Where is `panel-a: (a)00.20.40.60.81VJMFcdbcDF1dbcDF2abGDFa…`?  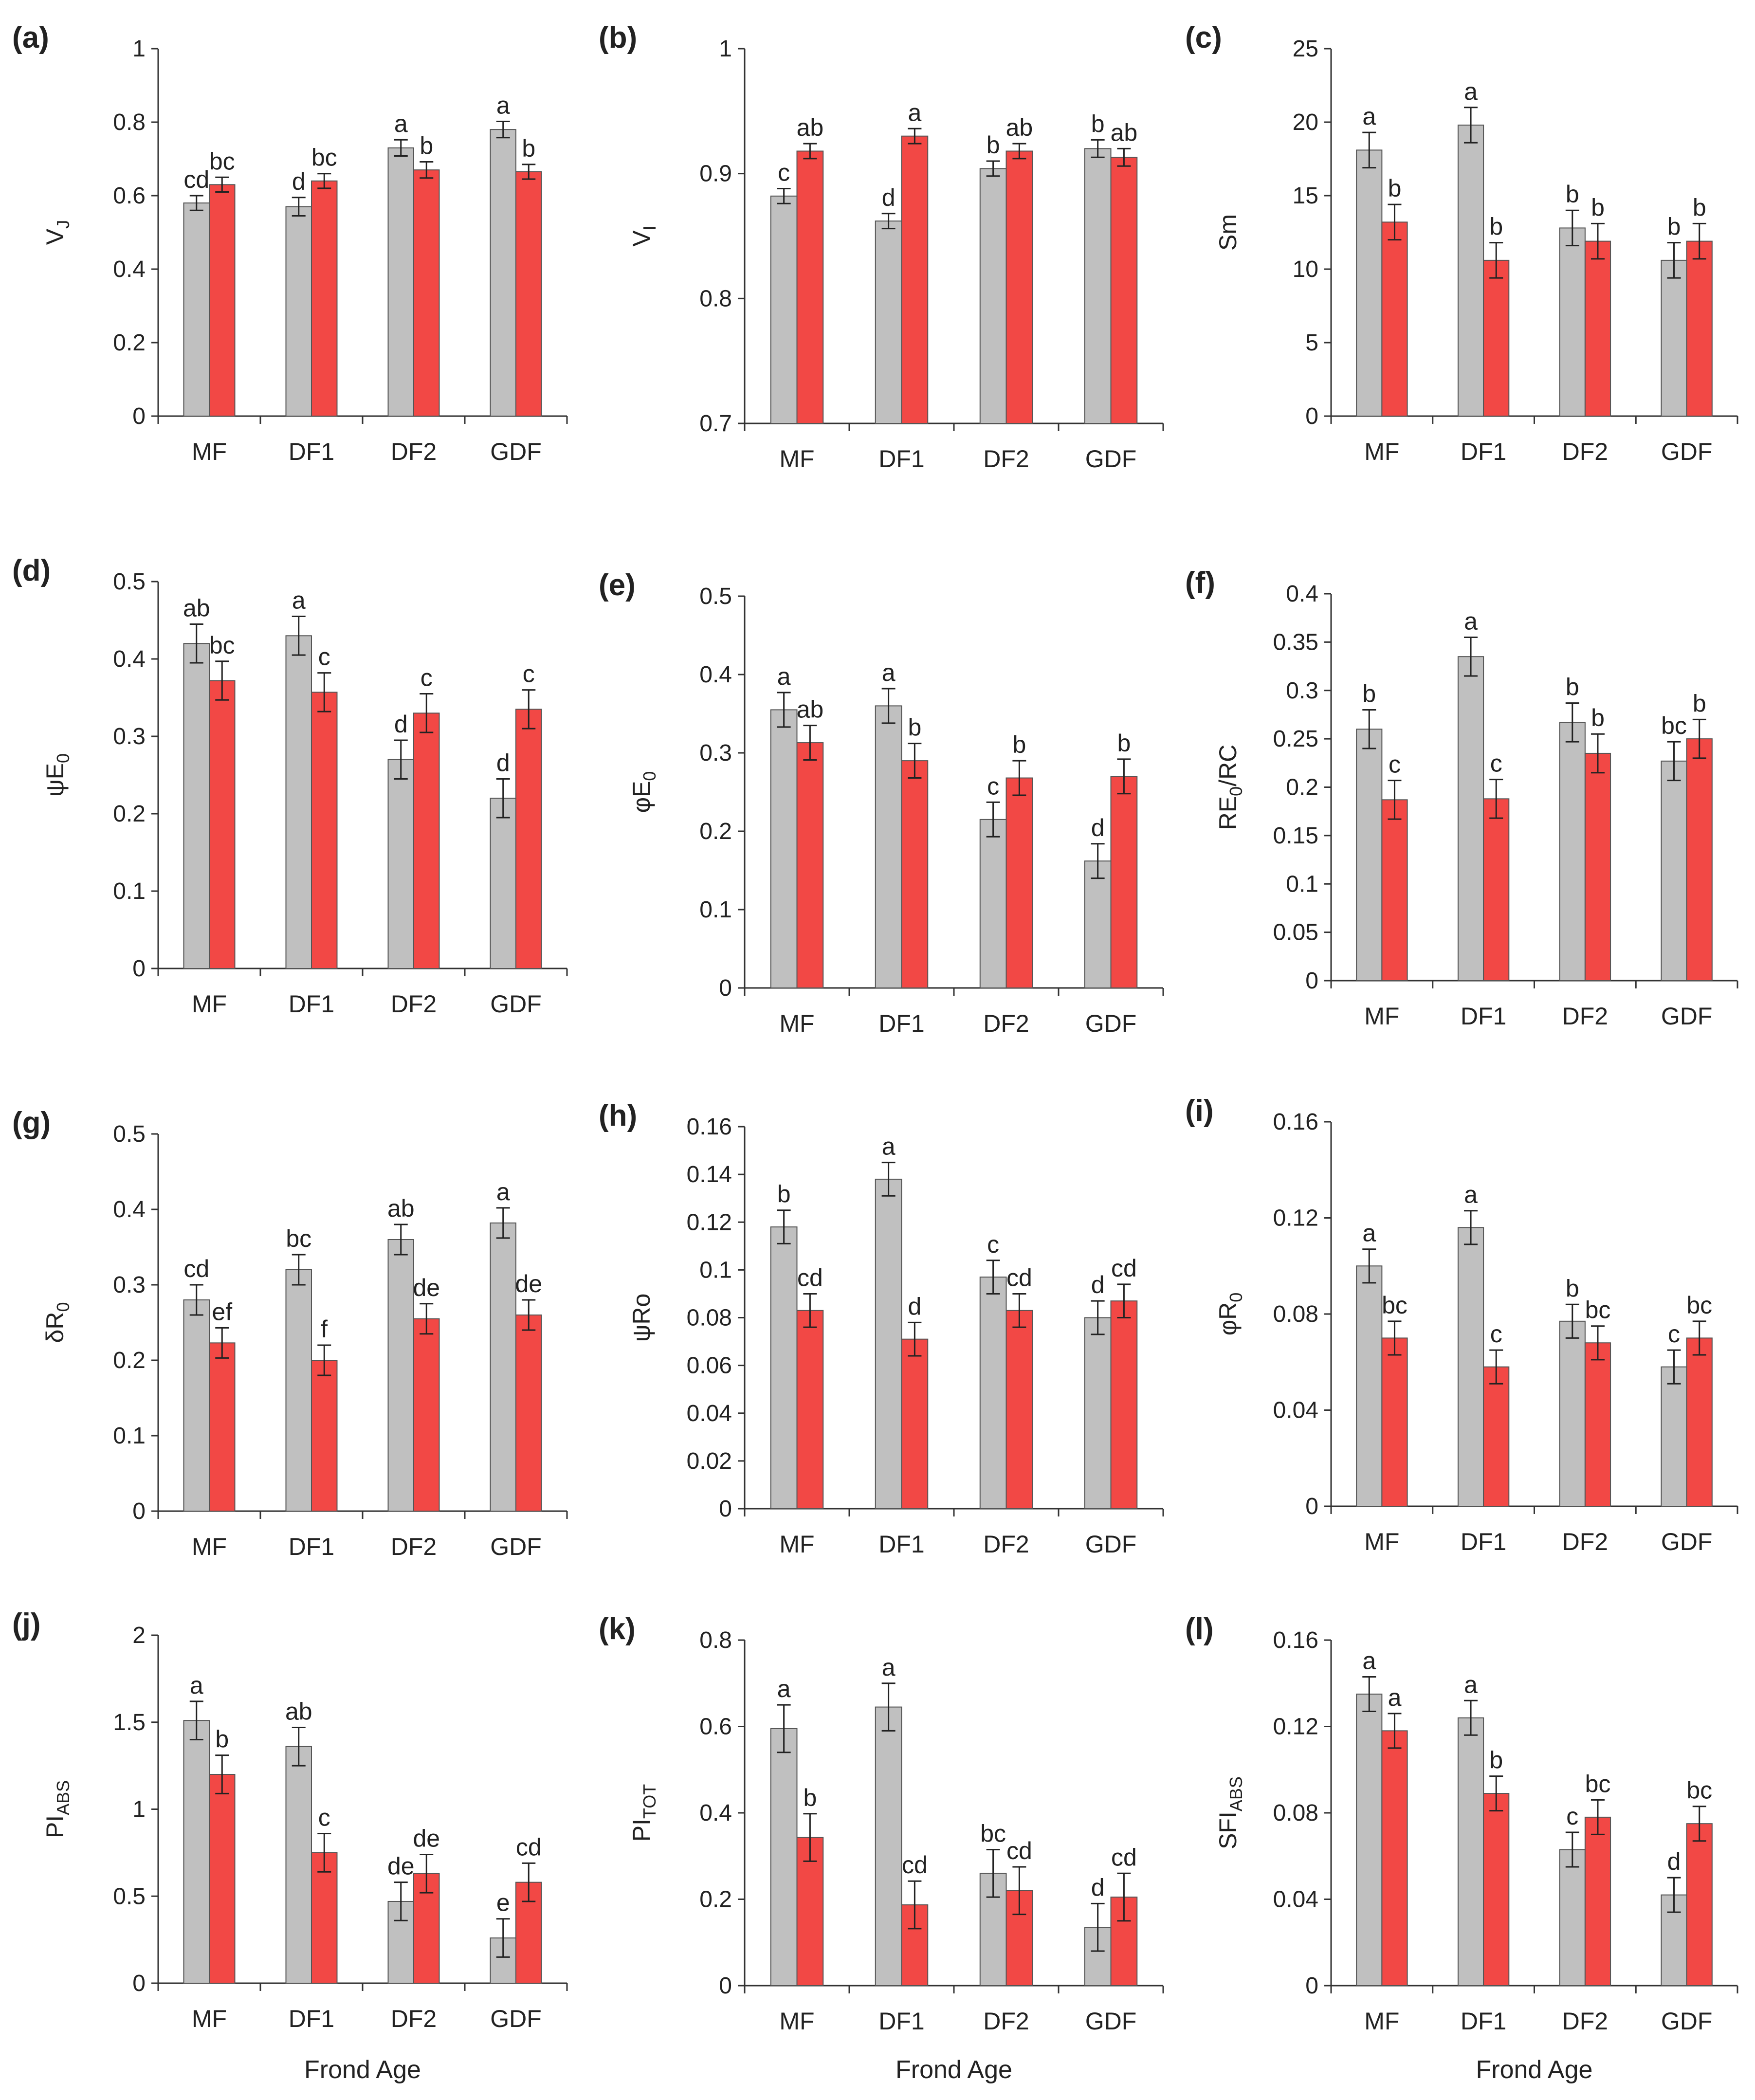 panel-a: (a)00.20.40.60.81VJMFcdbcDF1dbcDF2abGDFa… is located at coordinates (290, 243).